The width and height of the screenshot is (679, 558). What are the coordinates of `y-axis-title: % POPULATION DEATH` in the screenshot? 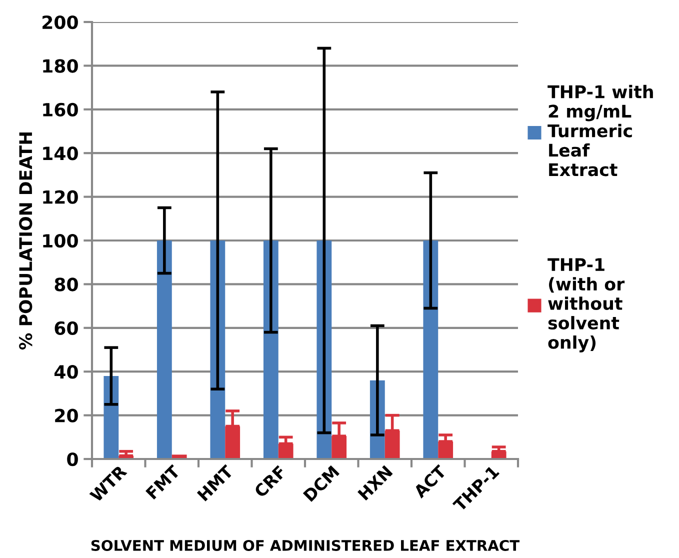 It's located at (25, 241).